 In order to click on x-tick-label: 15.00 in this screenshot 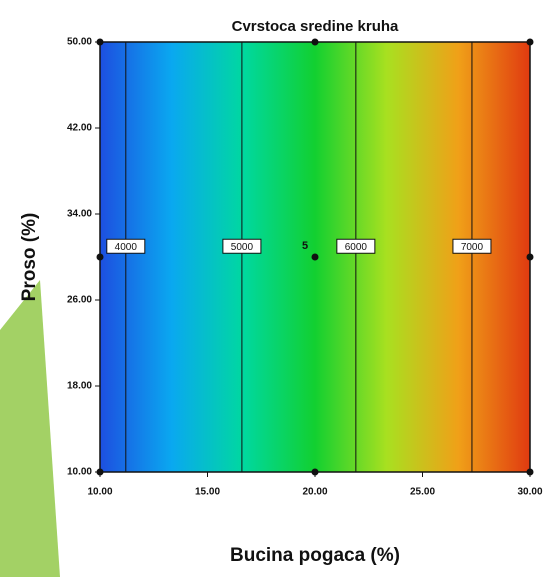, I will do `click(207, 492)`.